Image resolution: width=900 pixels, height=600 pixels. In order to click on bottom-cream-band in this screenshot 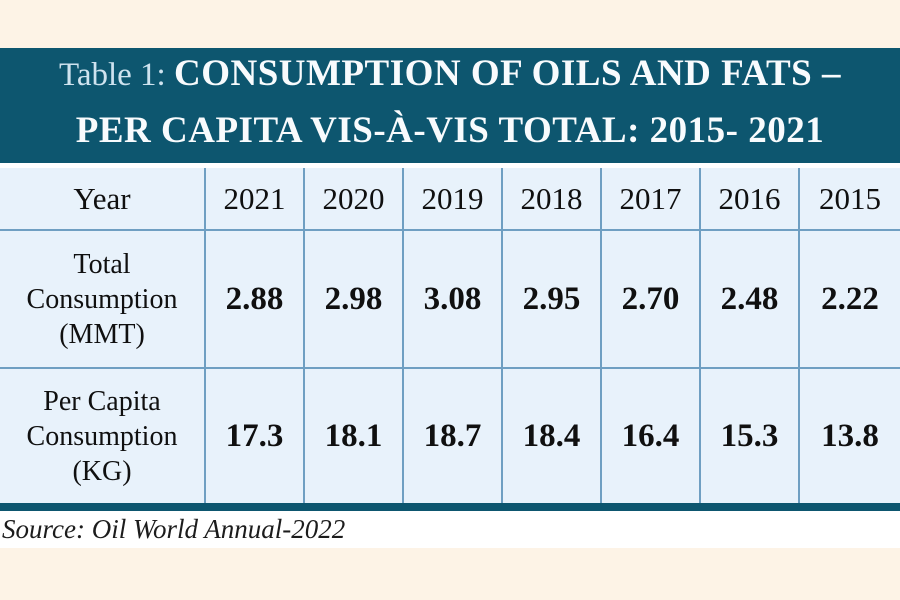, I will do `click(450, 574)`.